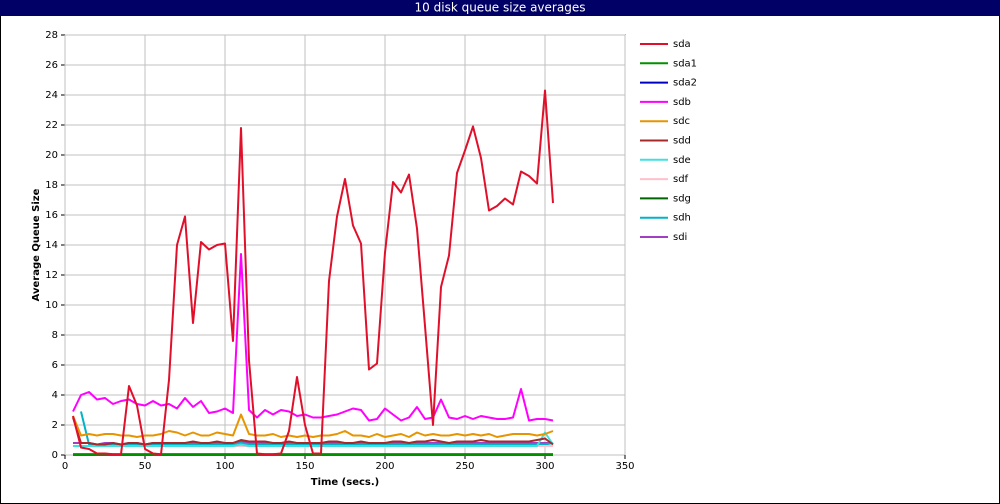 The height and width of the screenshot is (504, 1000). I want to click on y-tick-label: 10, so click(51, 305).